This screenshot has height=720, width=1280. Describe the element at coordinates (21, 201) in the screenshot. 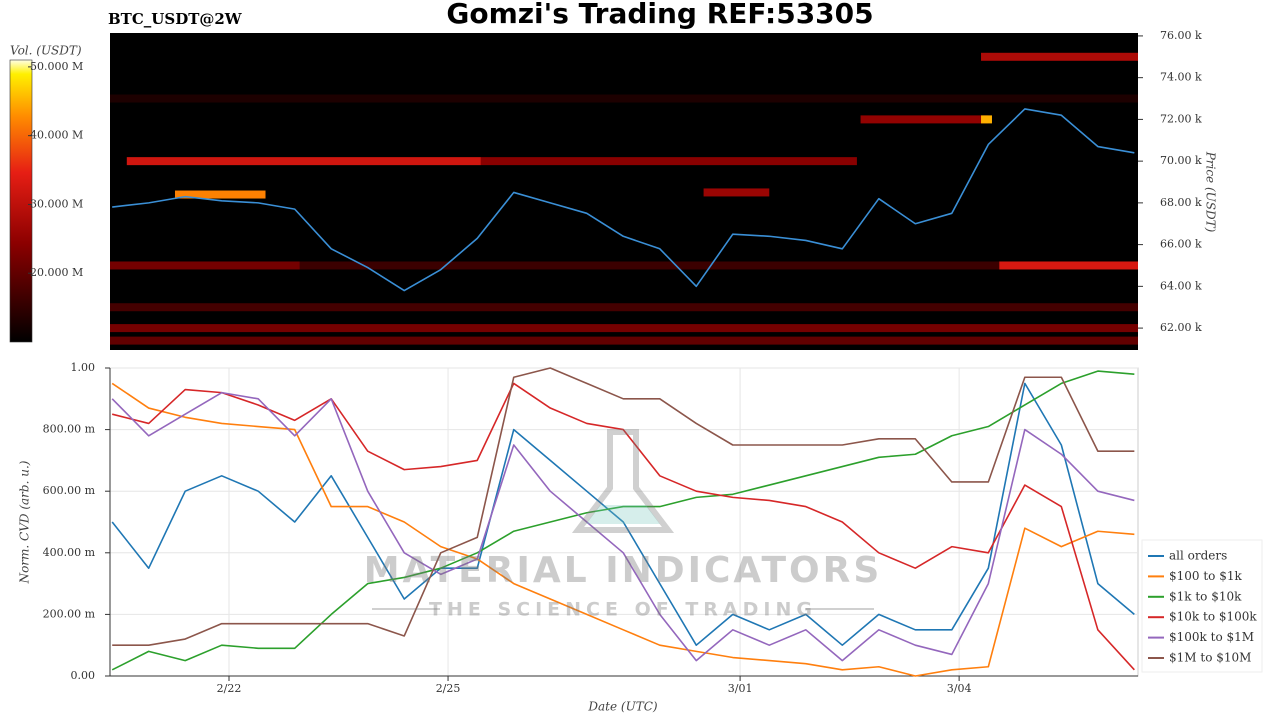

I see `colorbar` at that location.